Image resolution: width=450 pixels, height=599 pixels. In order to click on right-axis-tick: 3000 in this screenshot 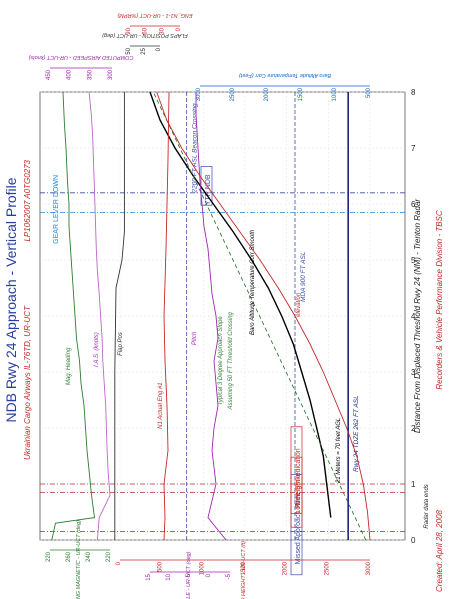, I will do `click(199, 94)`.